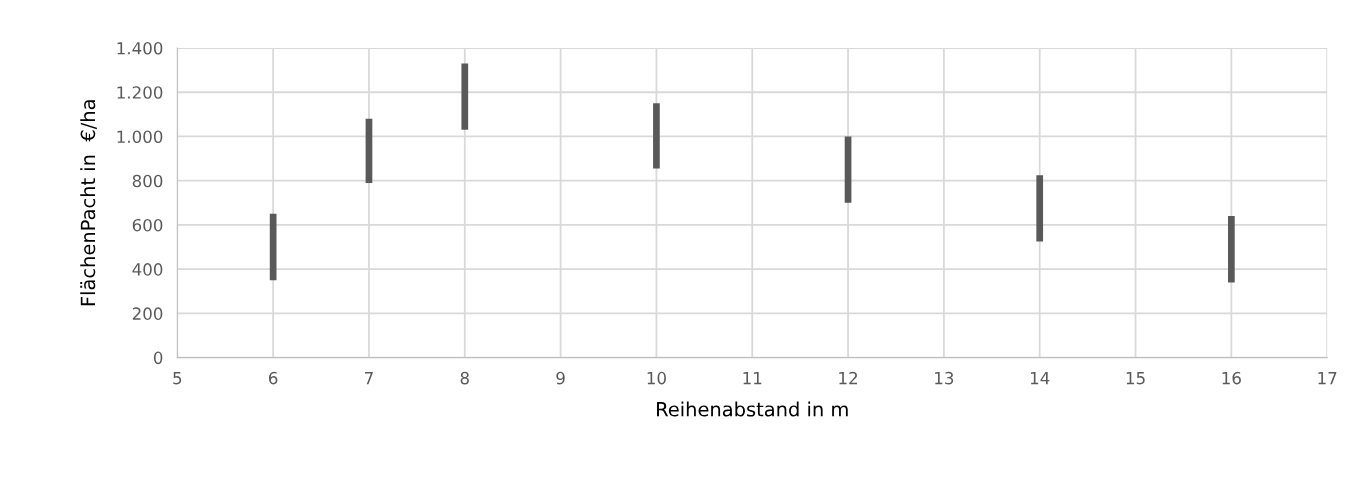 The height and width of the screenshot is (480, 1364). What do you see at coordinates (848, 378) in the screenshot?
I see `x-tick-label: 12` at bounding box center [848, 378].